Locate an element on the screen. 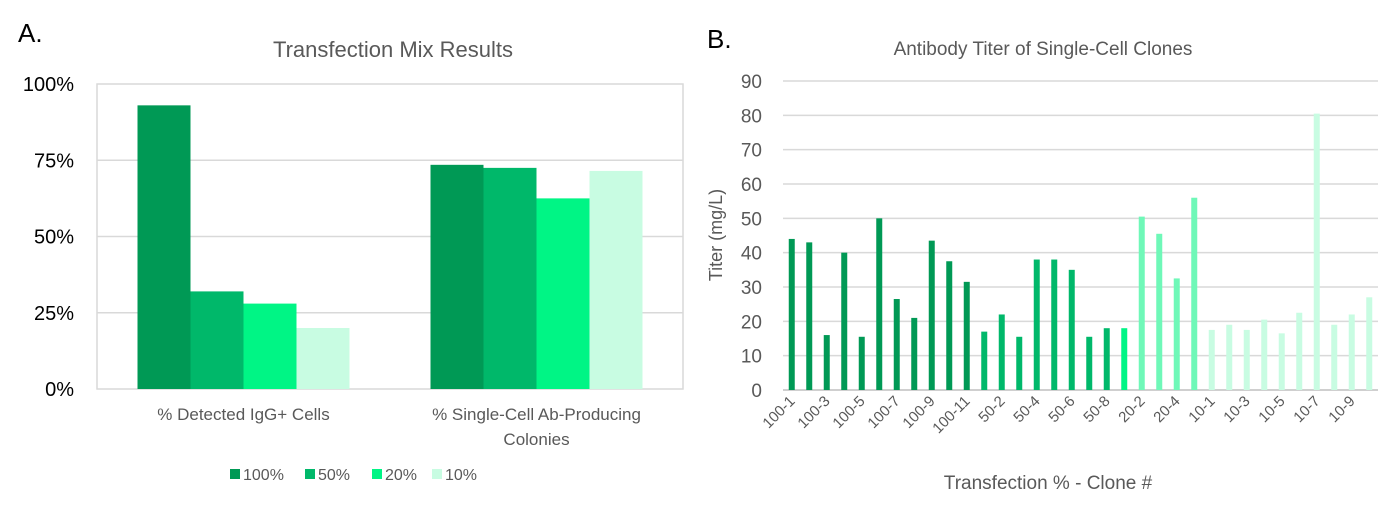 The height and width of the screenshot is (510, 1400). panel-label-a: A. is located at coordinates (30, 33).